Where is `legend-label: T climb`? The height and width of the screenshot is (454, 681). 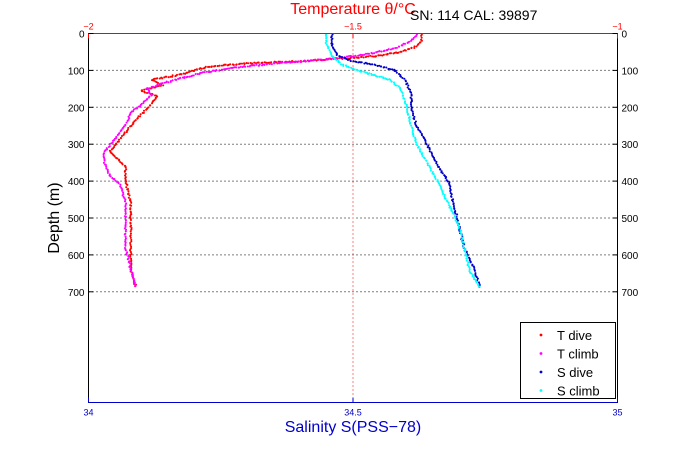
legend-label: T climb is located at coordinates (578, 354).